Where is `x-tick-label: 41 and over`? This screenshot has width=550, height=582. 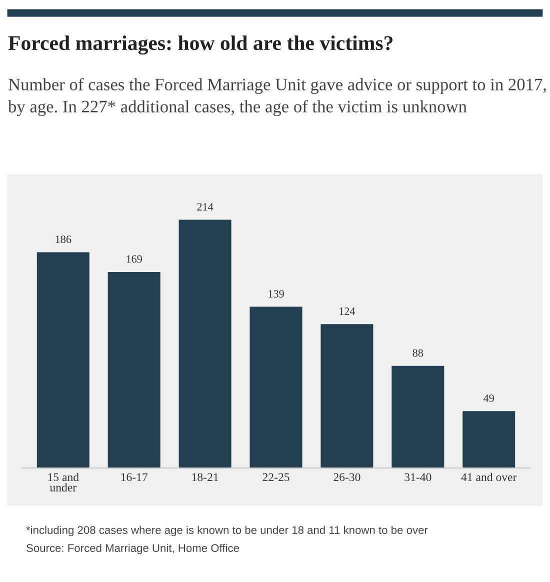
x-tick-label: 41 and over is located at coordinates (489, 477).